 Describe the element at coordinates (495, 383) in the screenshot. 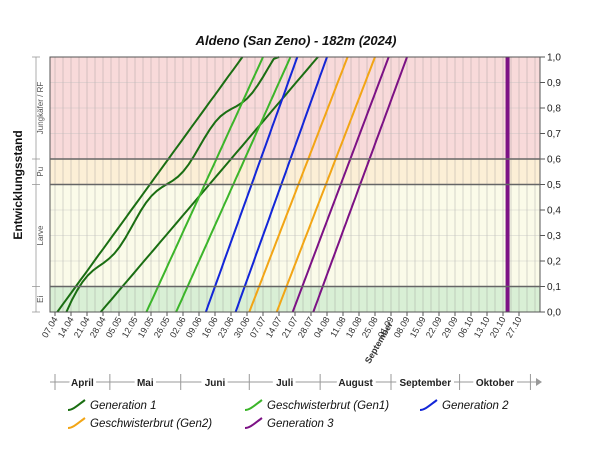

I see `month-label-6: Oktober` at that location.